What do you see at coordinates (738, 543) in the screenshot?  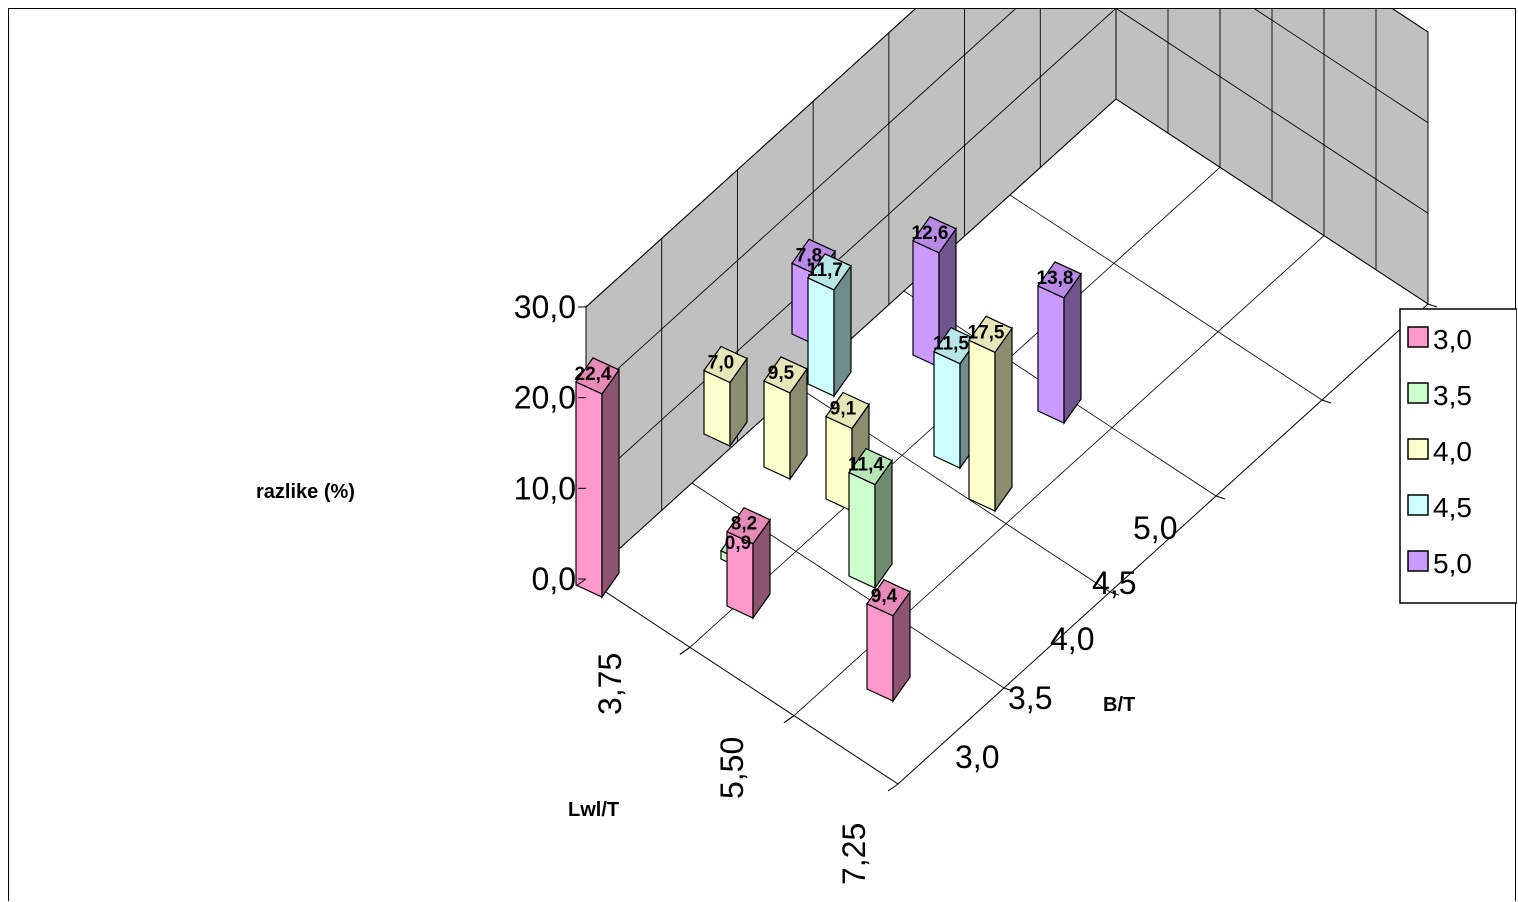 I see `data-label: 0,9` at bounding box center [738, 543].